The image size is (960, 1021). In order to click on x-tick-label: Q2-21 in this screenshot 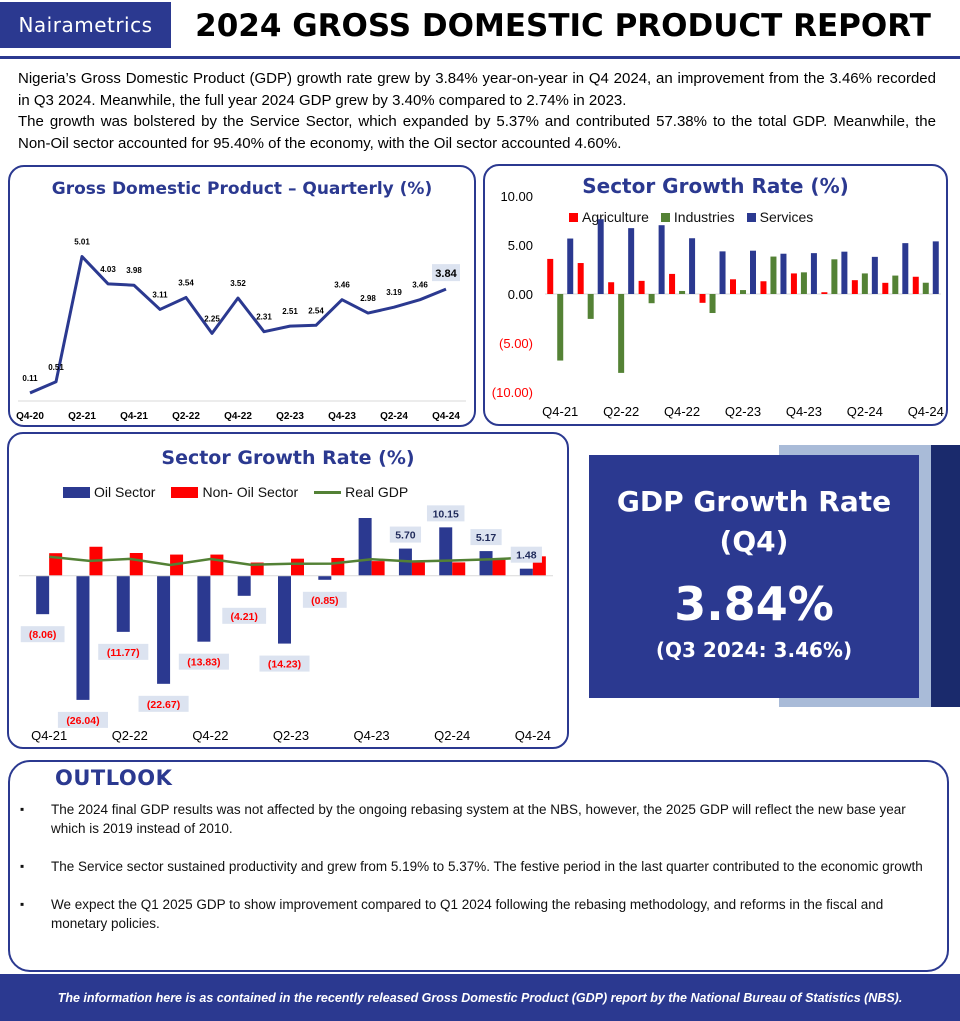, I will do `click(82, 416)`.